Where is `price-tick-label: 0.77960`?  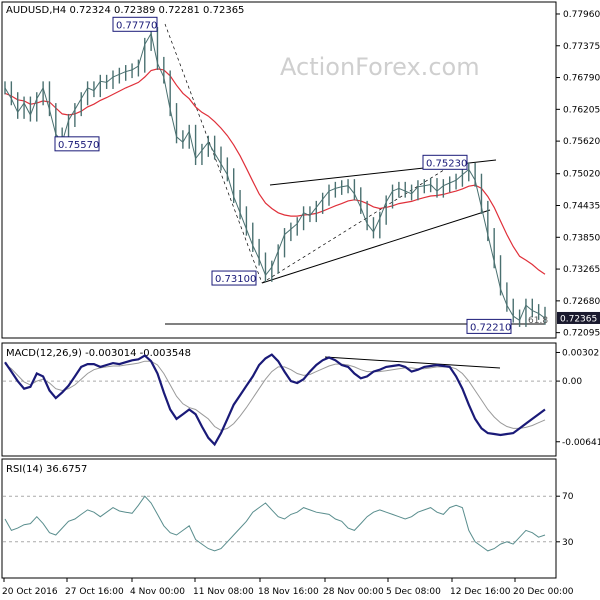 price-tick-label: 0.77960 is located at coordinates (581, 15).